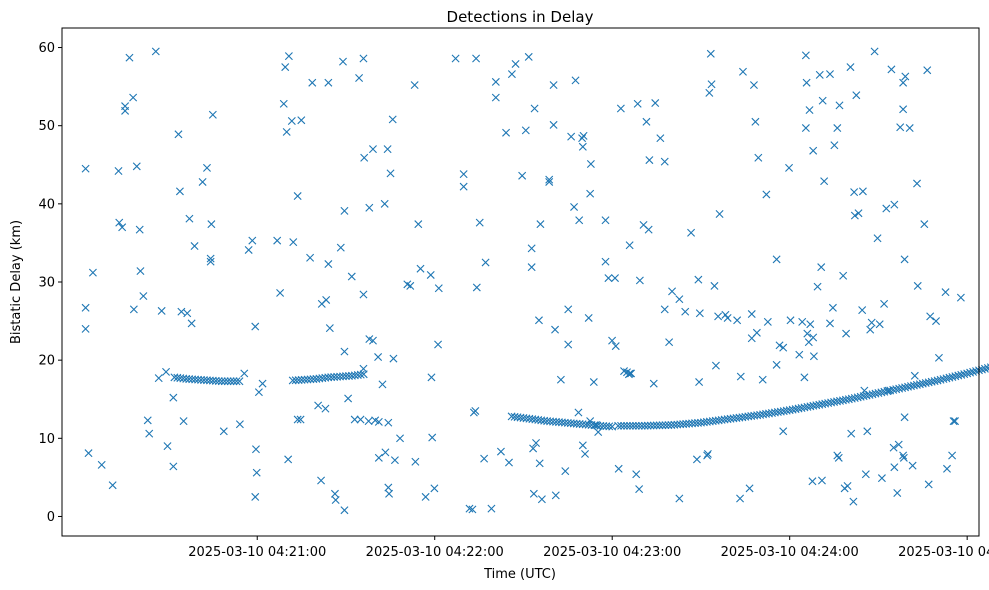  What do you see at coordinates (790, 552) in the screenshot?
I see `x-tick-label: 2025-03-10 04:24:00` at bounding box center [790, 552].